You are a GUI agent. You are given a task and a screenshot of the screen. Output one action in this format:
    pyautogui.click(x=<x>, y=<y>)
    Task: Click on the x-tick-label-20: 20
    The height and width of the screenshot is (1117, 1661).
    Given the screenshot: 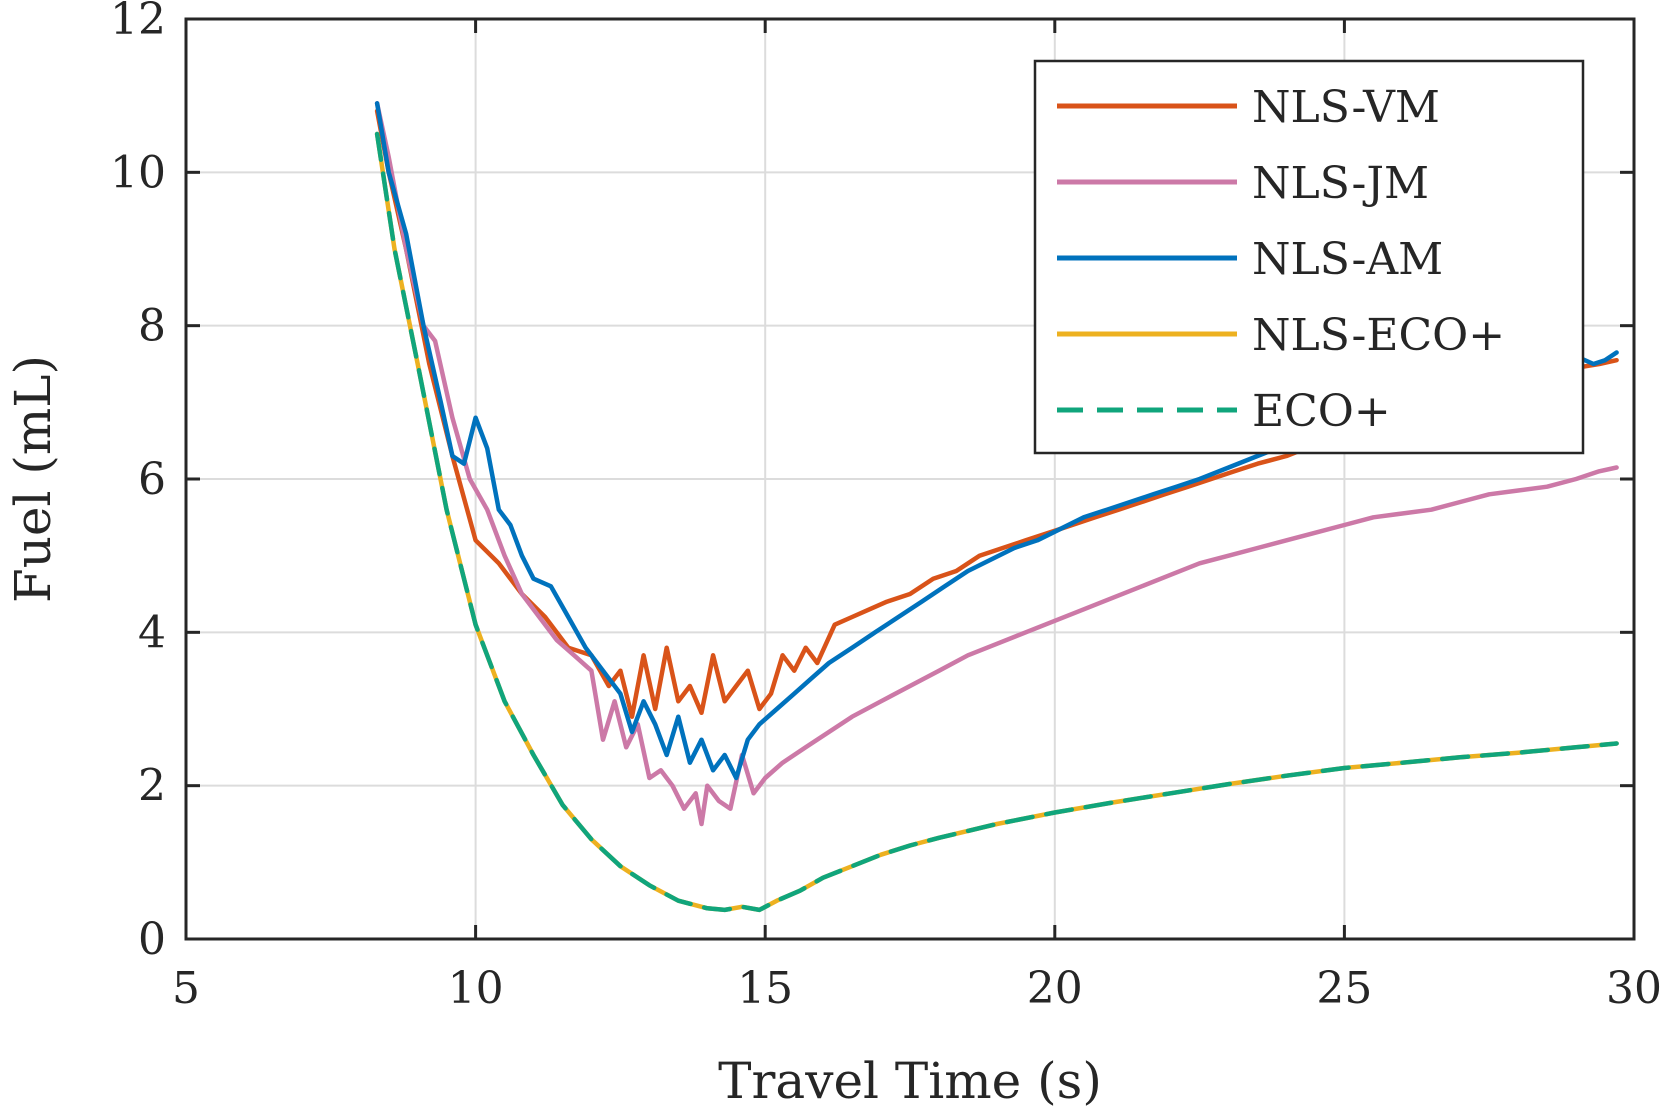 What is the action you would take?
    pyautogui.click(x=1055, y=988)
    